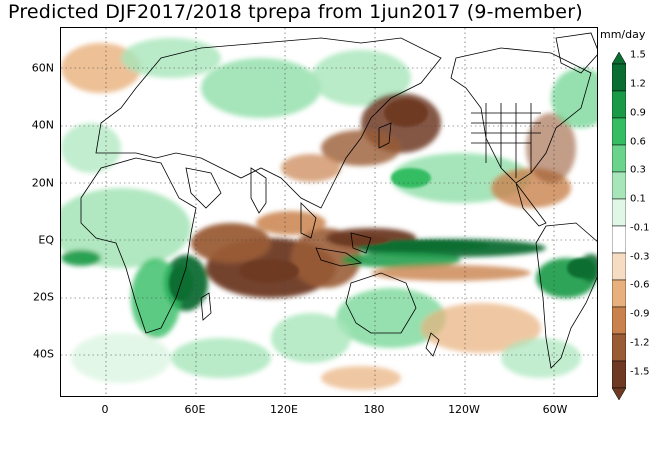 This screenshot has height=450, width=660. What do you see at coordinates (284, 409) in the screenshot?
I see `lon-label-120e: 120E` at bounding box center [284, 409].